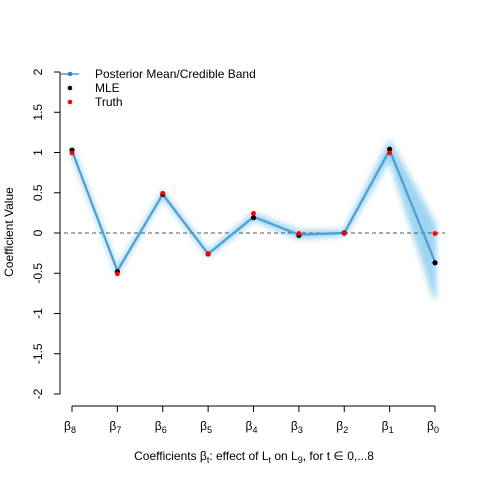  What do you see at coordinates (107, 88) in the screenshot?
I see `legend-label: MLE` at bounding box center [107, 88].